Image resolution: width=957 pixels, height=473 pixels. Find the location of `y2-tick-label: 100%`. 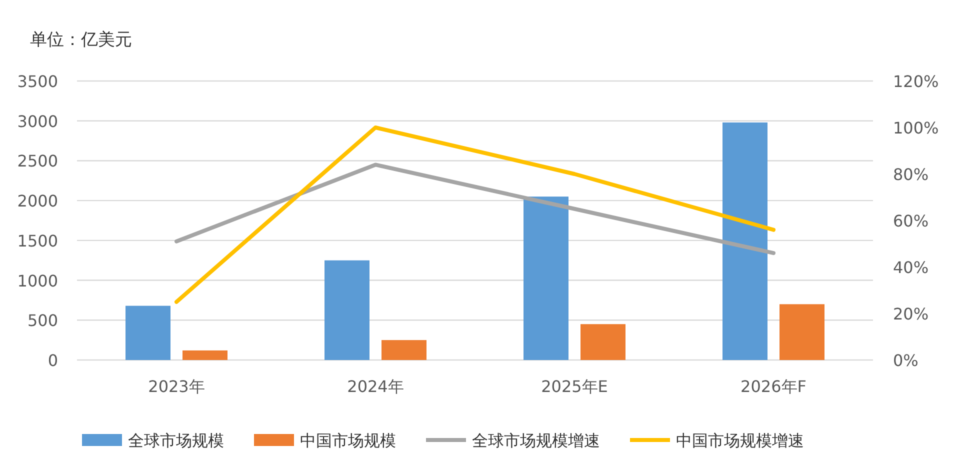

y2-tick-label: 100% is located at coordinates (916, 128).